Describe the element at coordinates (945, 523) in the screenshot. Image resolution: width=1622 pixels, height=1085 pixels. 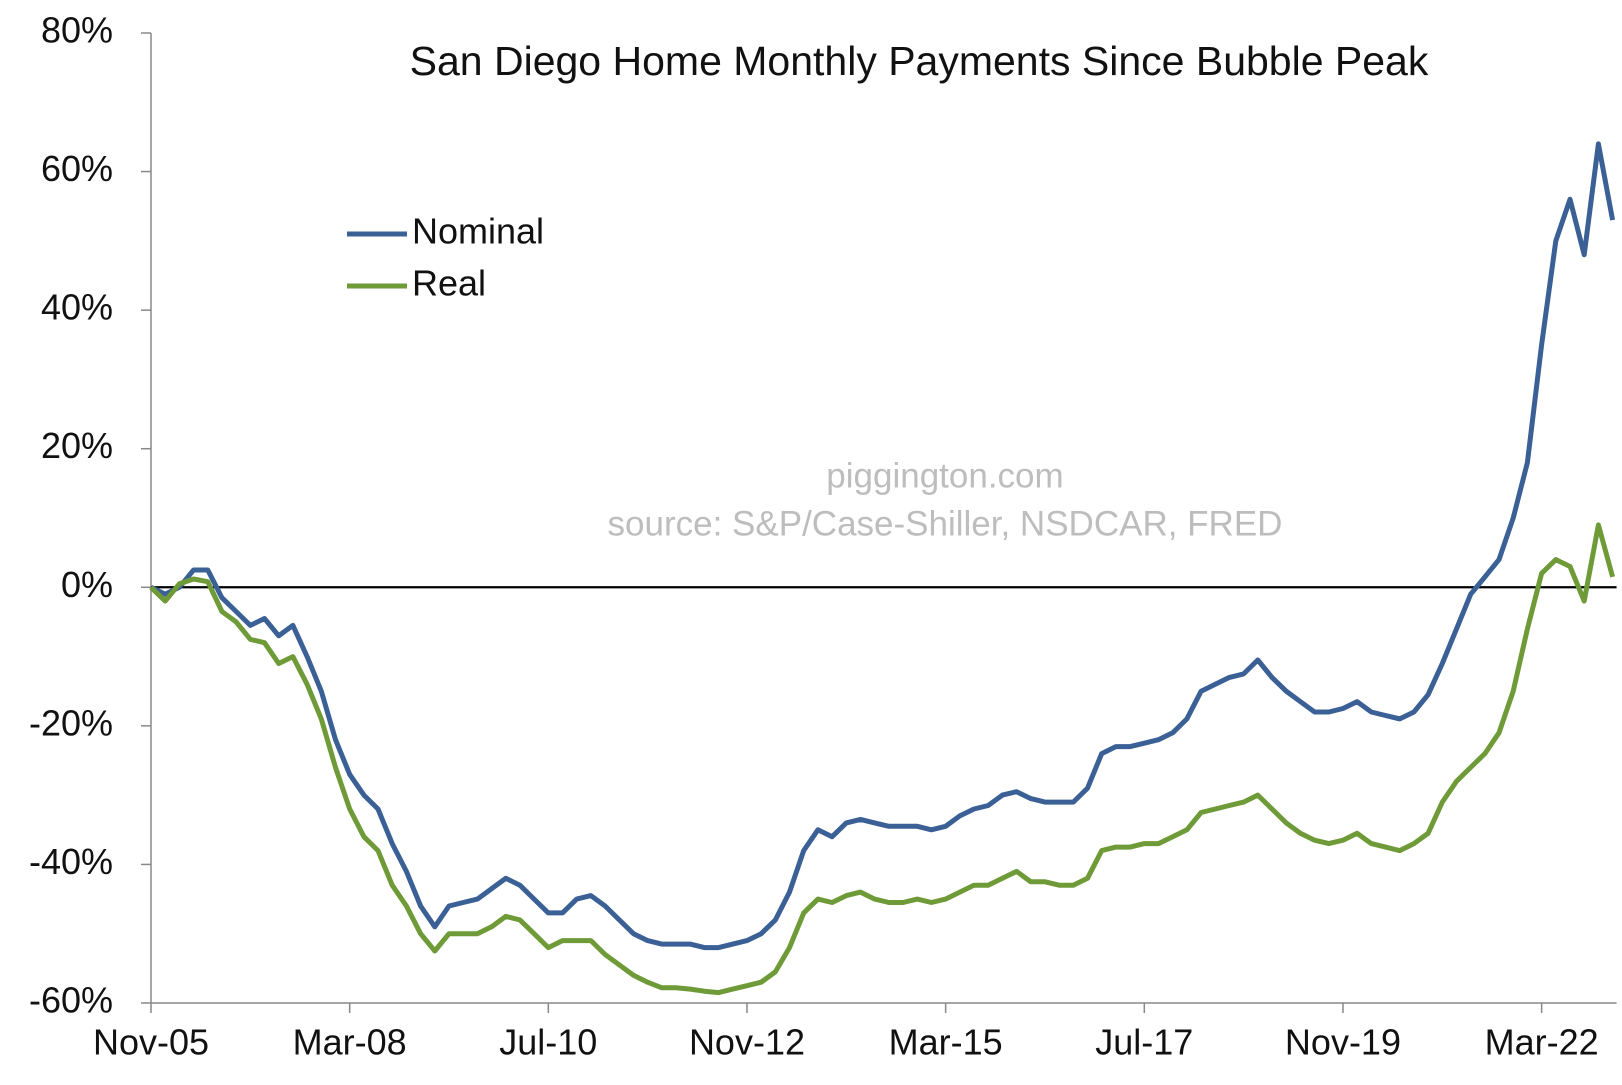
I see `source-note: source: S&P/Case-Shiller, NSDCAR, FRED` at that location.